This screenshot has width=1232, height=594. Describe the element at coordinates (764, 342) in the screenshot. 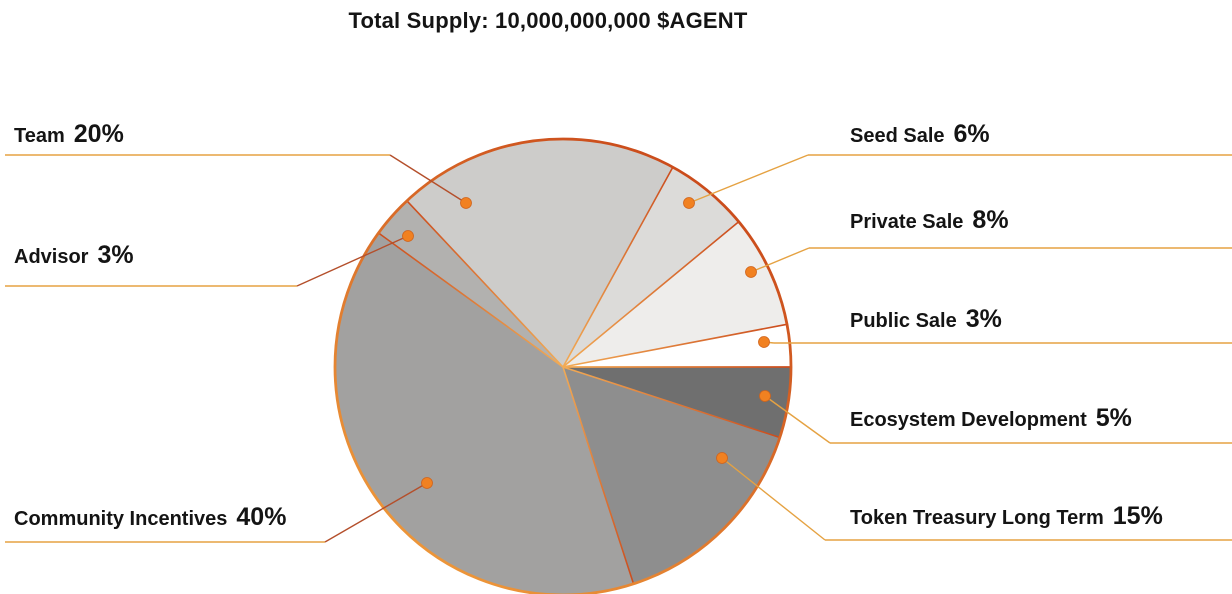

I see `segment-dot-public-sale` at that location.